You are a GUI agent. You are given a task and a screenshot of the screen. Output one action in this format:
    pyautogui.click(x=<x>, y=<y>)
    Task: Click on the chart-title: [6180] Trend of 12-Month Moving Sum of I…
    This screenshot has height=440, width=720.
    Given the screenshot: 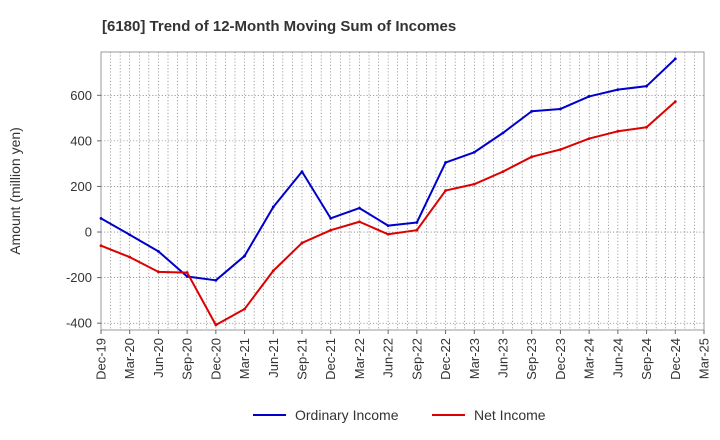 What is the action you would take?
    pyautogui.click(x=279, y=26)
    